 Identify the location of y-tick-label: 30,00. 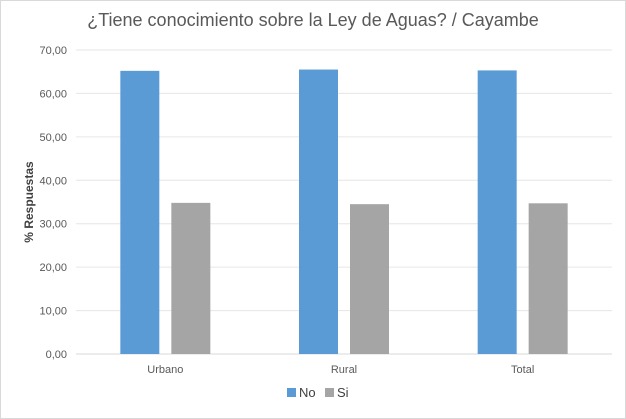
(53, 225).